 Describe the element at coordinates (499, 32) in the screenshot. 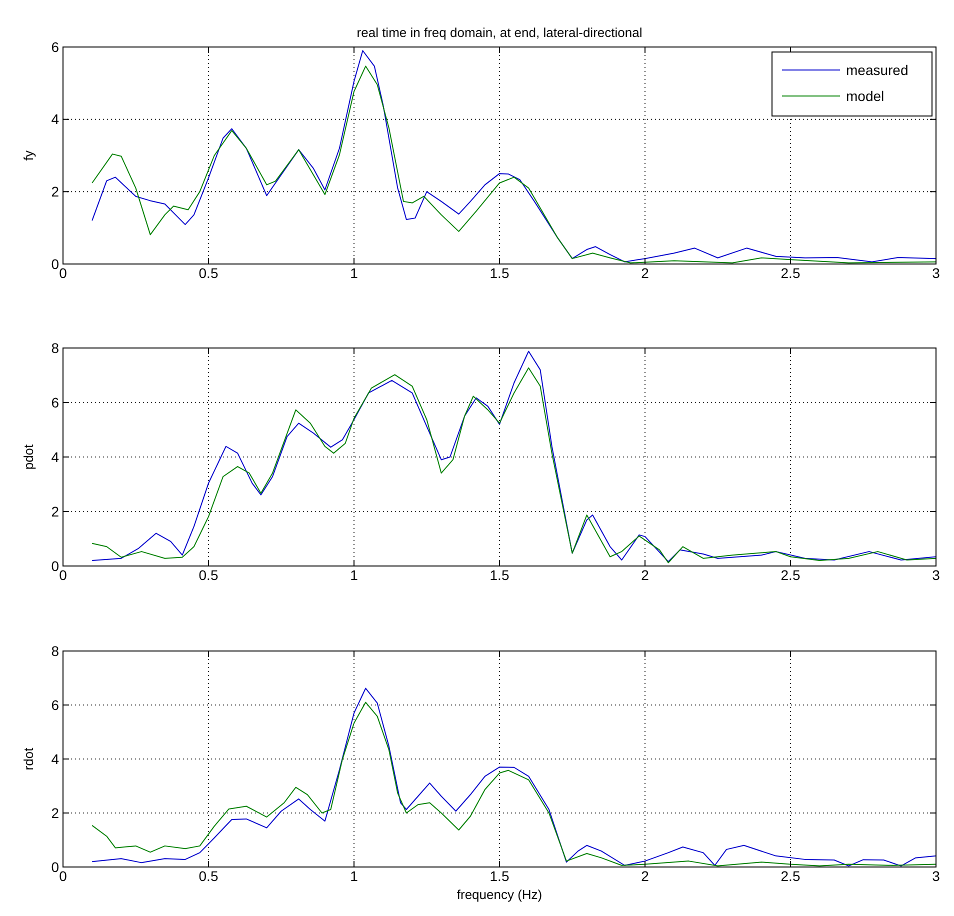

I see `chart-title: real time in freq domain, at end, lateral-directional` at that location.